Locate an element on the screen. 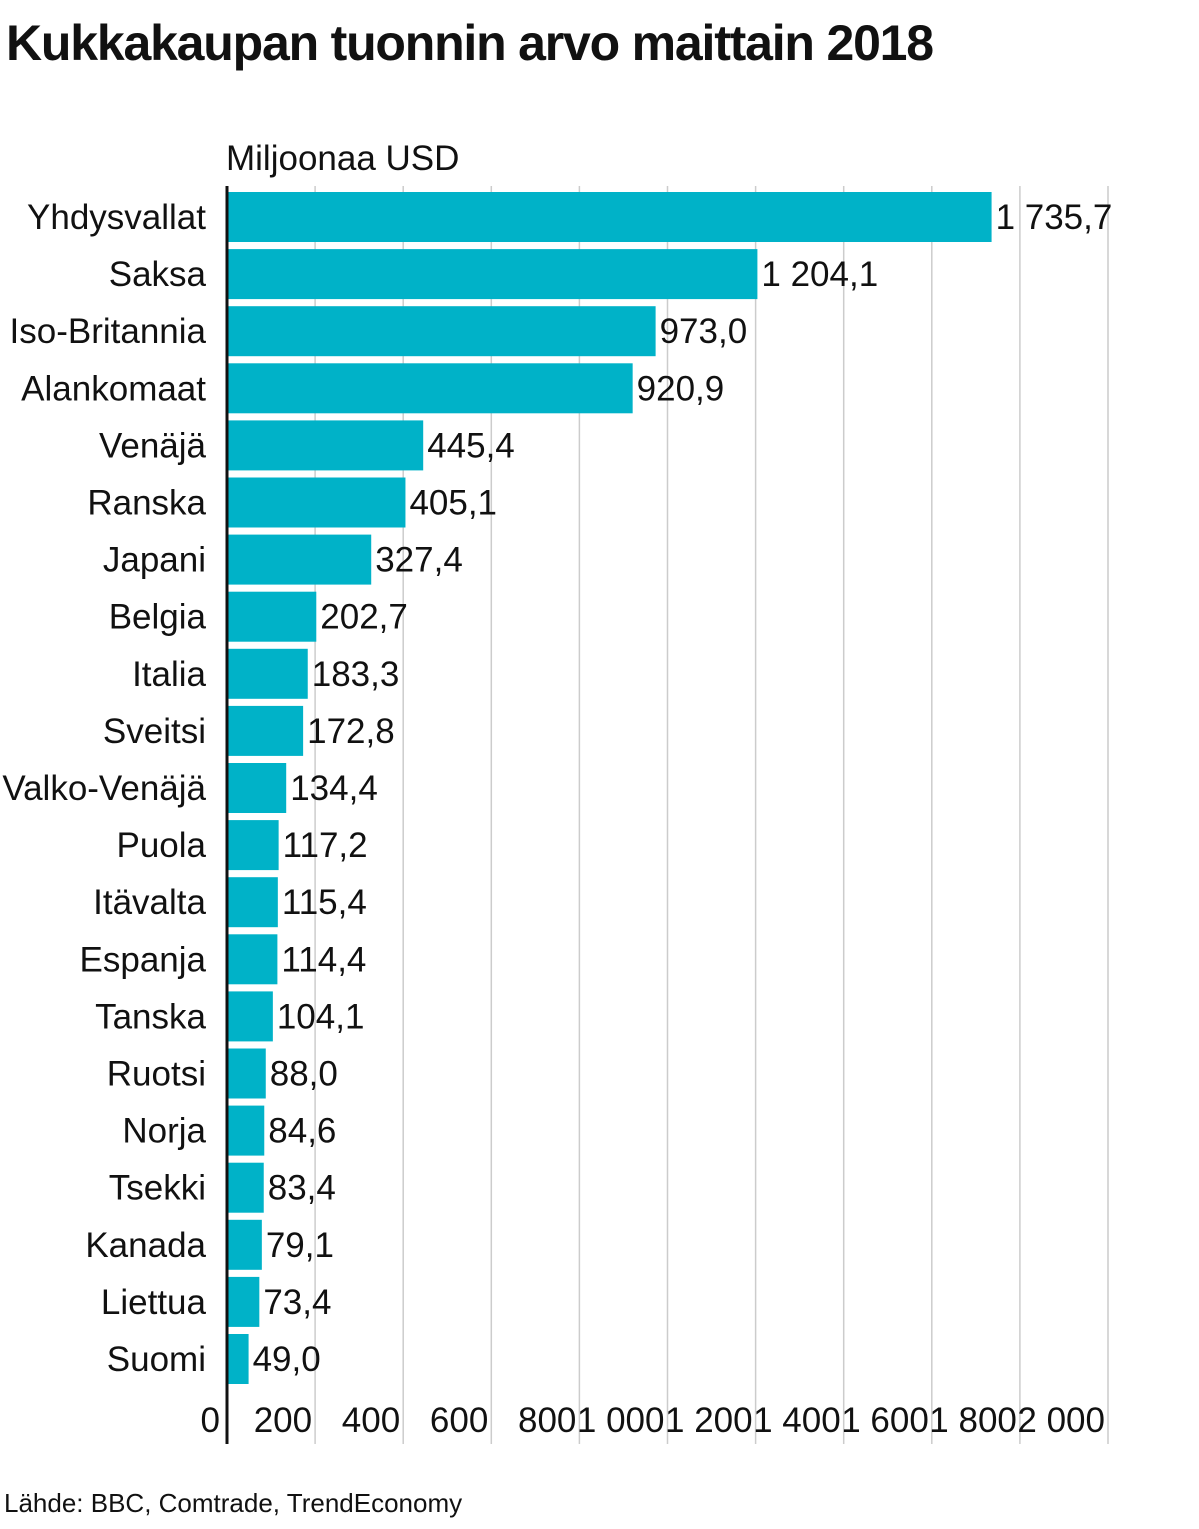 This screenshot has height=1529, width=1199. x-tick-label: 0 is located at coordinates (210, 1420).